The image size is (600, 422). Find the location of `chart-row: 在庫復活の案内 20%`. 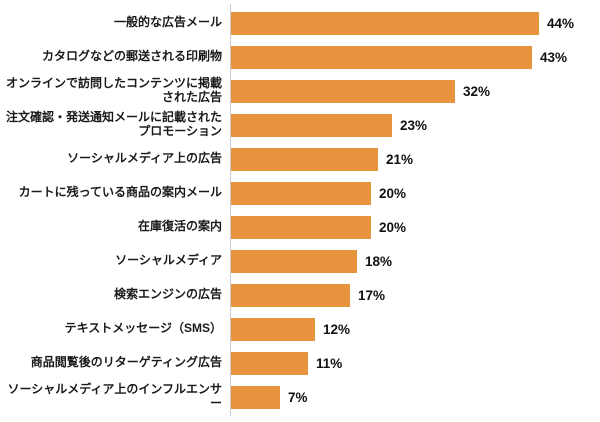

chart-row: 在庫復活の案内 20% is located at coordinates (300, 227).